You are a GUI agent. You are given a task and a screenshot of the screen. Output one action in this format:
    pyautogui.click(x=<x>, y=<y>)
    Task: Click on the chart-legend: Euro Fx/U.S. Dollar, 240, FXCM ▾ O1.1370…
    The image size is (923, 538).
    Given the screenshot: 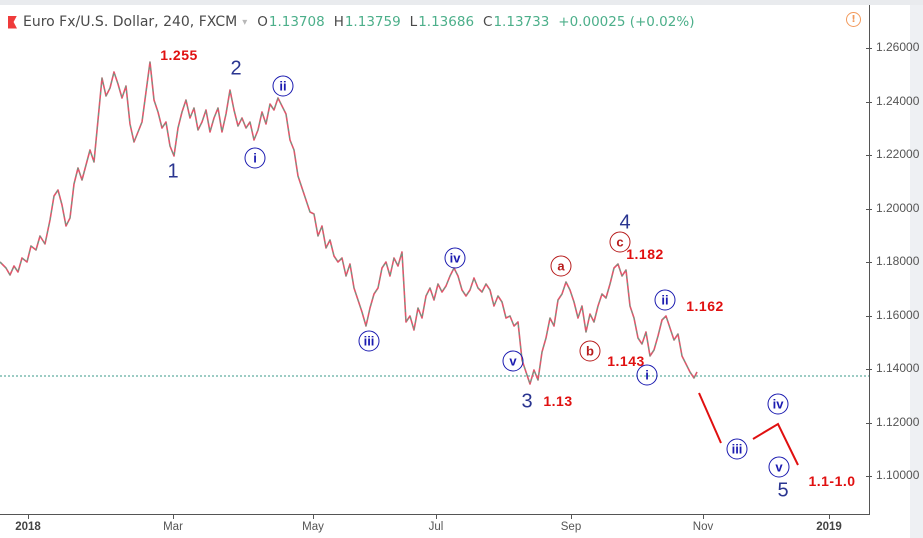 What is the action you would take?
    pyautogui.click(x=351, y=22)
    